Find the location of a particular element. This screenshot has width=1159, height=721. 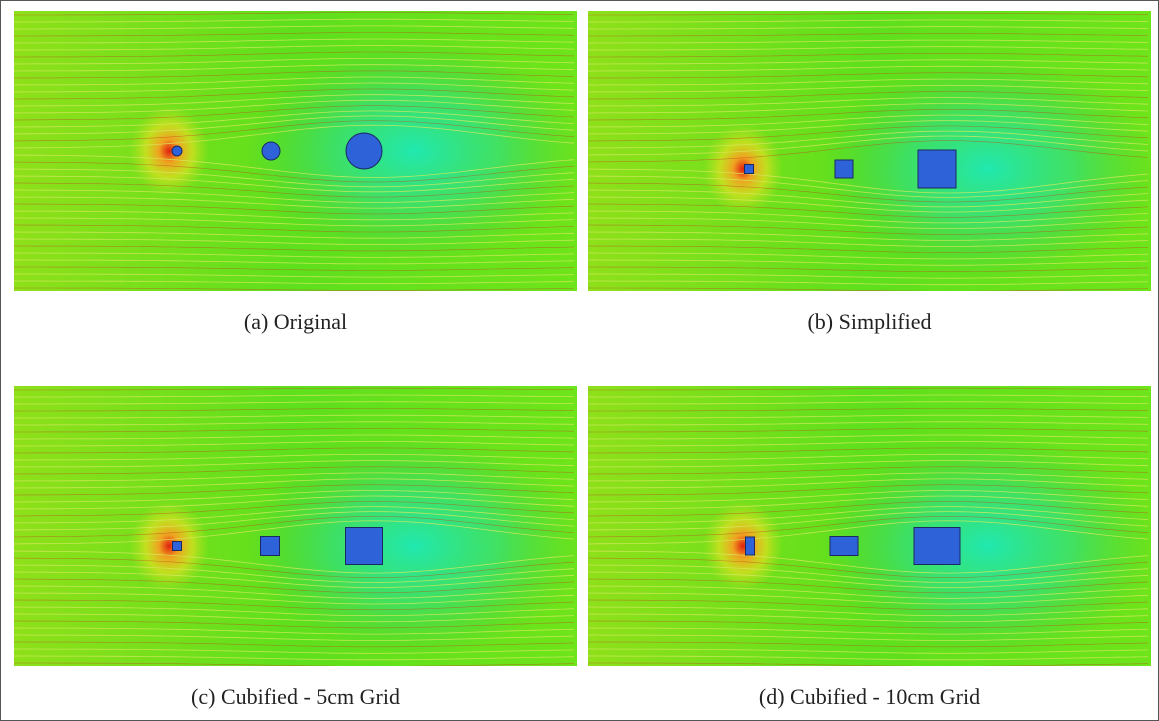

caption: (a) Original is located at coordinates (295, 321).